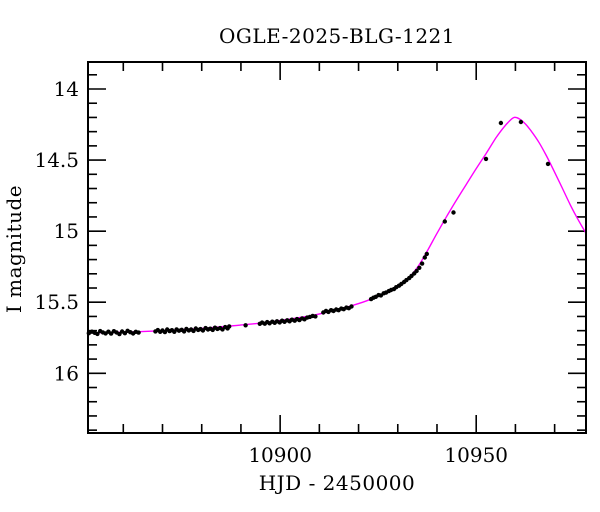 This screenshot has height=512, width=600. What do you see at coordinates (56, 302) in the screenshot?
I see `y-axis-tick-label: 15.5` at bounding box center [56, 302].